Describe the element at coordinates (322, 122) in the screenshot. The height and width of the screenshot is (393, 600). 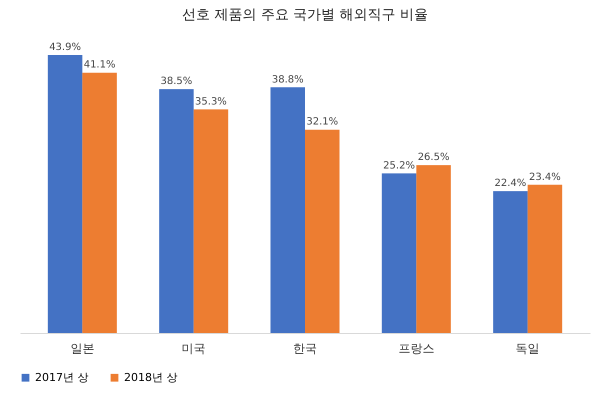
I see `data-label: 32.1%` at that location.